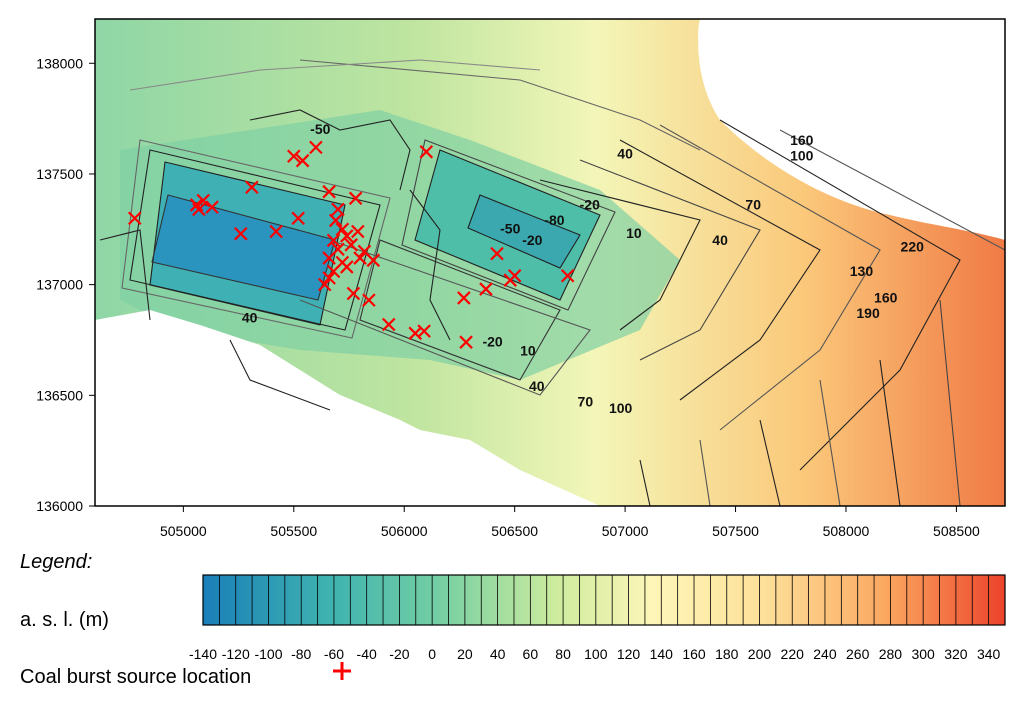  What do you see at coordinates (334, 654) in the screenshot?
I see `legend-scale-label: -60` at bounding box center [334, 654].